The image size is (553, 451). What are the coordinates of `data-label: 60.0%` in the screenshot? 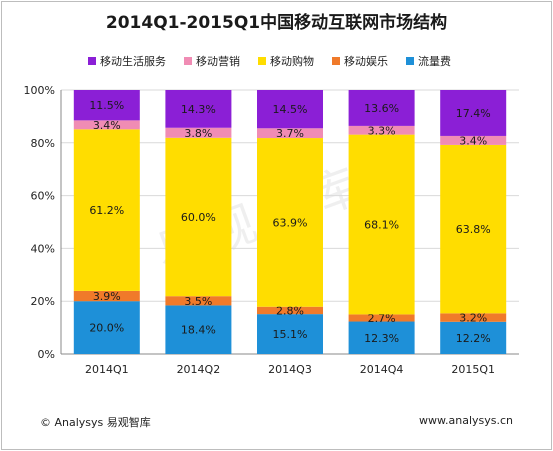 It's located at (198, 217).